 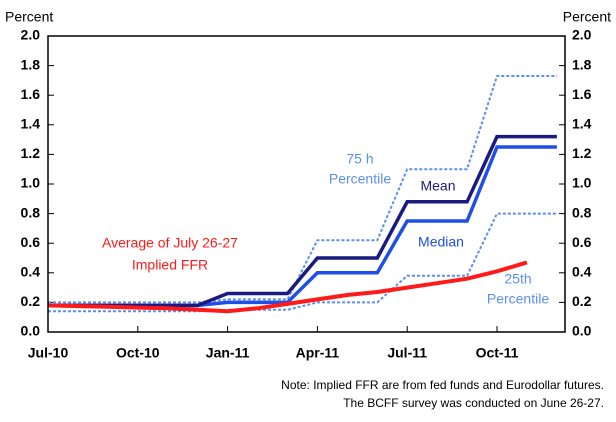 What do you see at coordinates (587, 17) in the screenshot?
I see `y2-axis-label: Percent` at bounding box center [587, 17].